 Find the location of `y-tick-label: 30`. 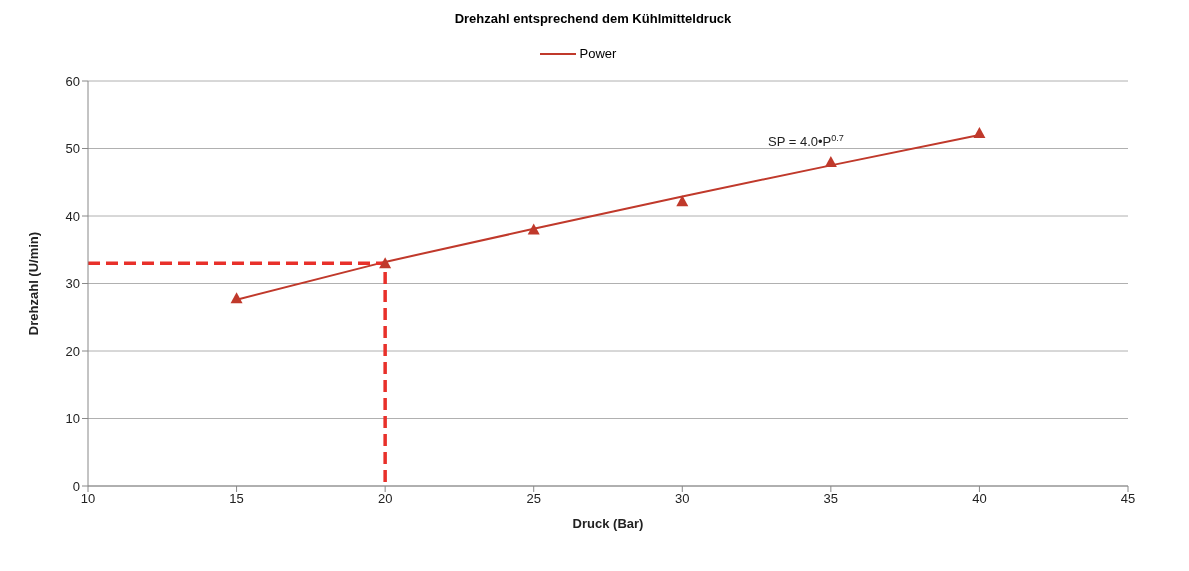

y-tick-label: 30 is located at coordinates (72, 284).